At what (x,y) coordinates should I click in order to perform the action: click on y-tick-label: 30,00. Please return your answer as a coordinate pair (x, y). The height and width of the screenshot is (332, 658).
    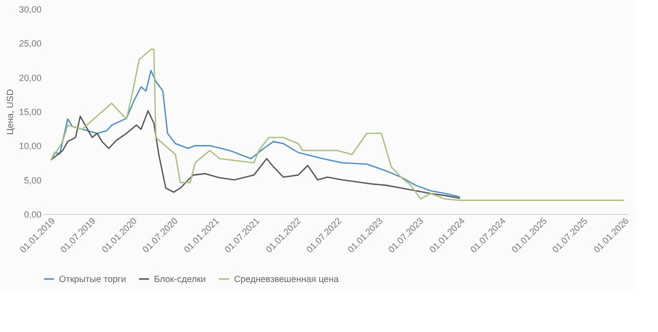
    Looking at the image, I should click on (30, 9).